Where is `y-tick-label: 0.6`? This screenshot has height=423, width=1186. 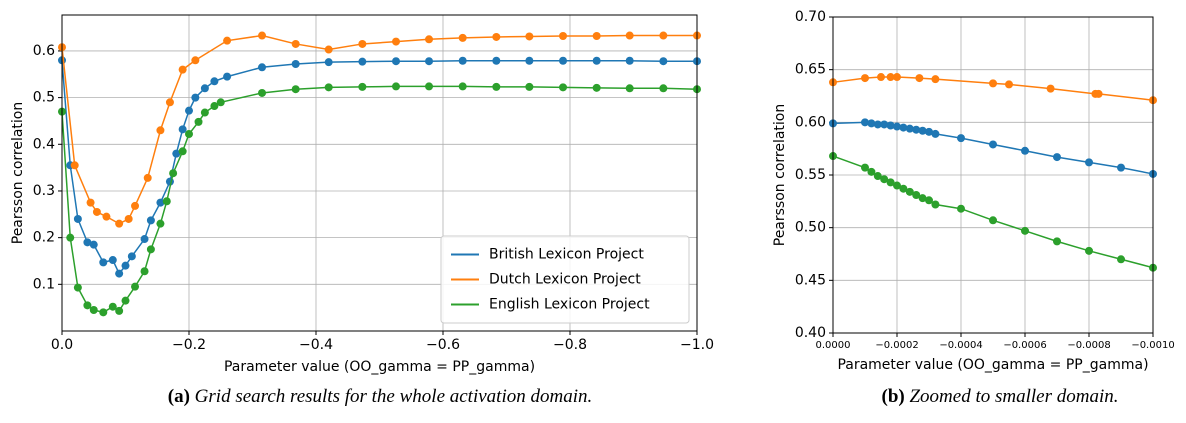 y-tick-label: 0.6 is located at coordinates (44, 51).